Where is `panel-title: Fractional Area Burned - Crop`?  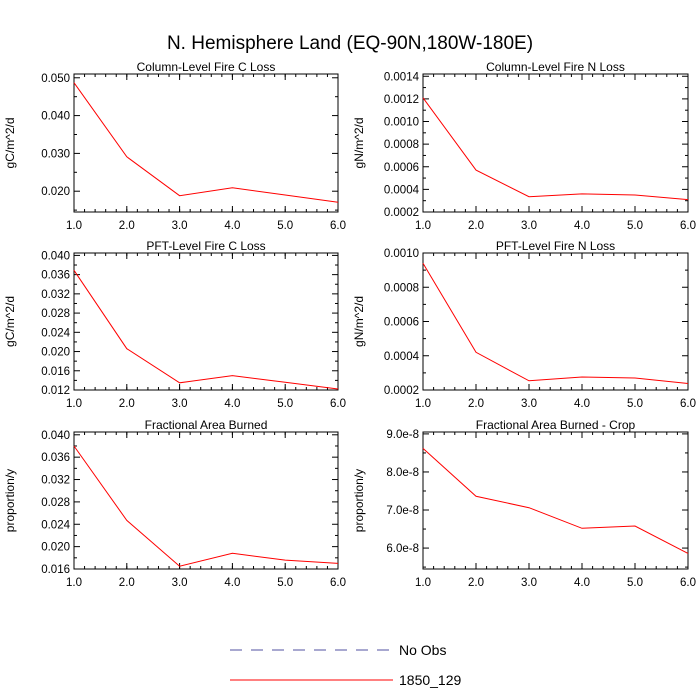
panel-title: Fractional Area Burned - Crop is located at coordinates (556, 425).